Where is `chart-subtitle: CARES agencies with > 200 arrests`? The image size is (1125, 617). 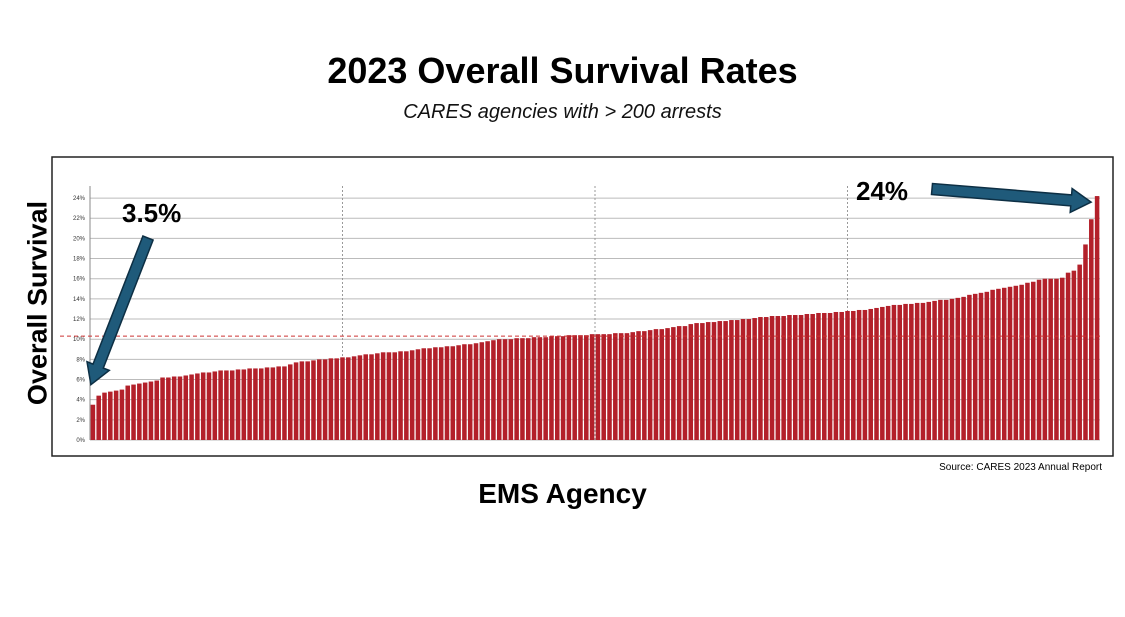 chart-subtitle: CARES agencies with > 200 arrests is located at coordinates (562, 112).